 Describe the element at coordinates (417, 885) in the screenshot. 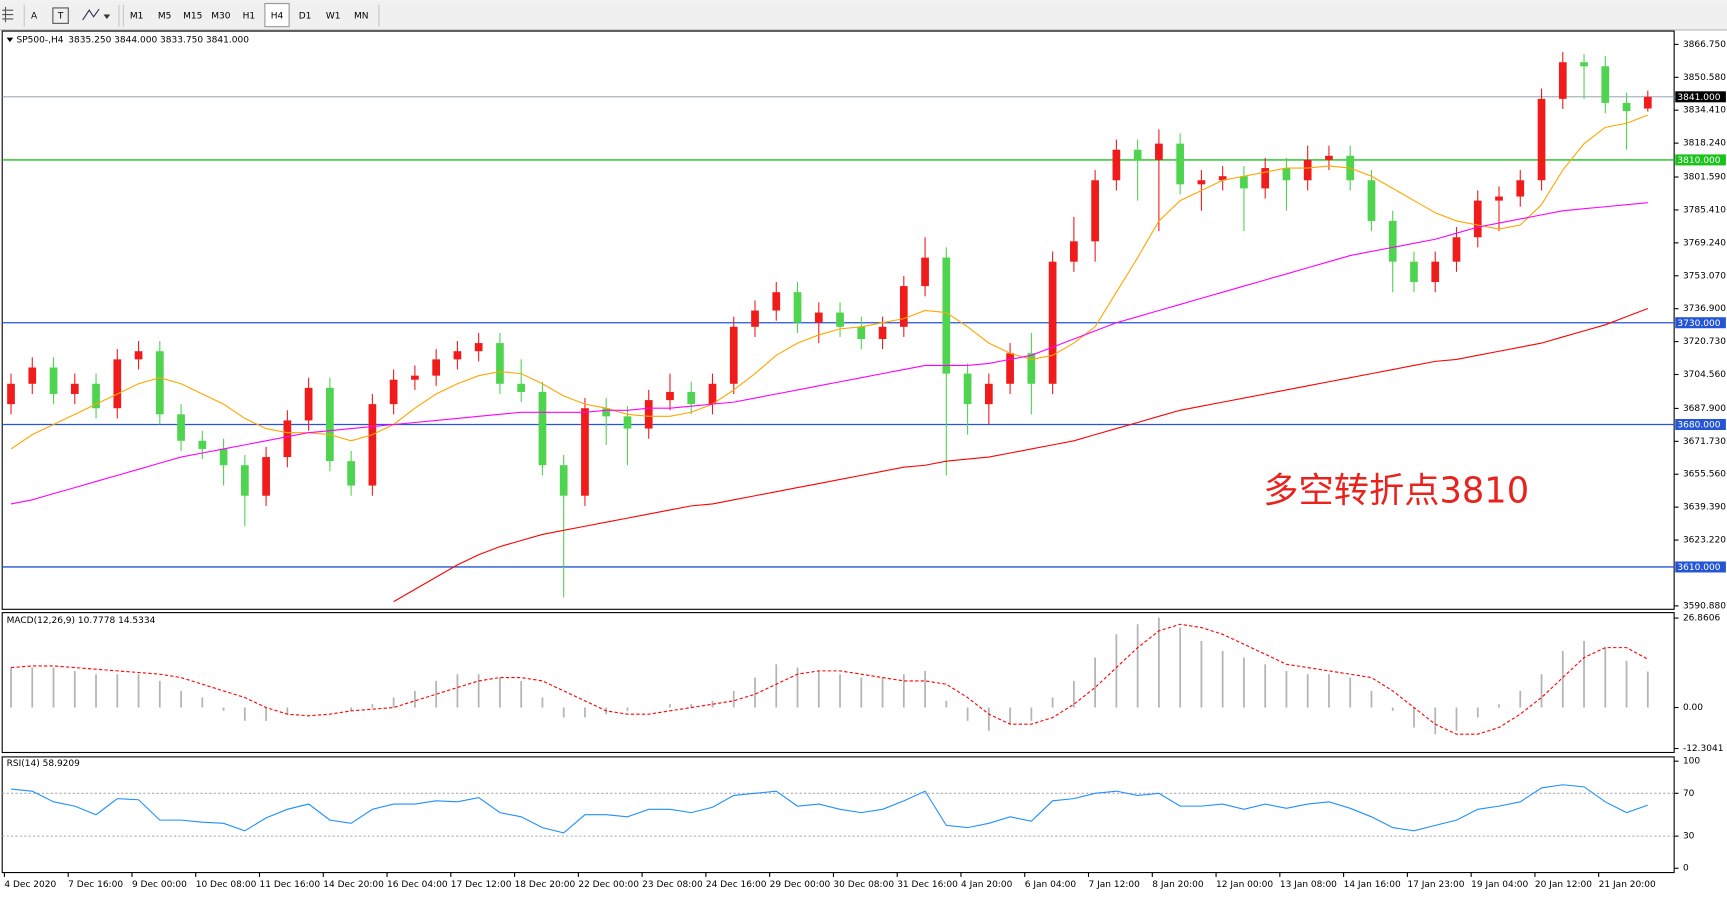

I see `x-tick-label: 16 Dec 04:00` at that location.